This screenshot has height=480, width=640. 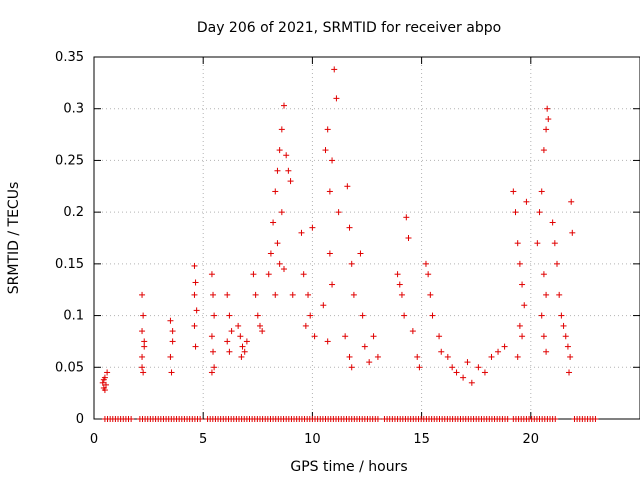 I want to click on y-tick-label: 0.25, so click(x=69, y=160).